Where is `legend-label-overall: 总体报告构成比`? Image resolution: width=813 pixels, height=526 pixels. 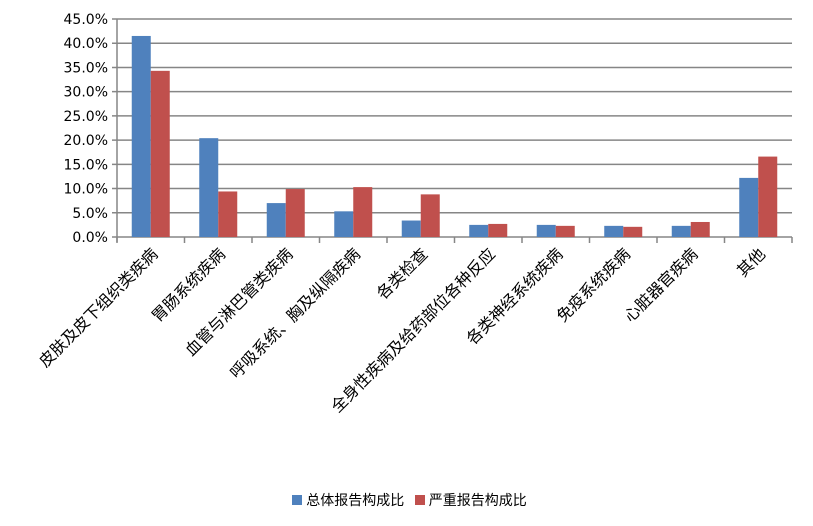
legend-label-overall: 总体报告构成比 is located at coordinates (355, 501).